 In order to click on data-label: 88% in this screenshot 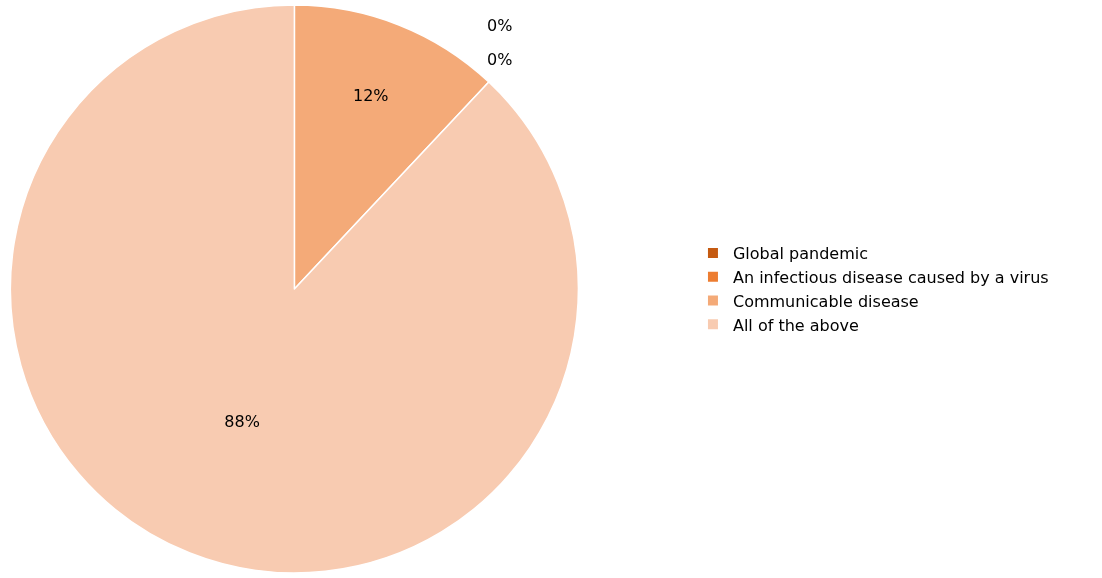, I will do `click(242, 421)`.